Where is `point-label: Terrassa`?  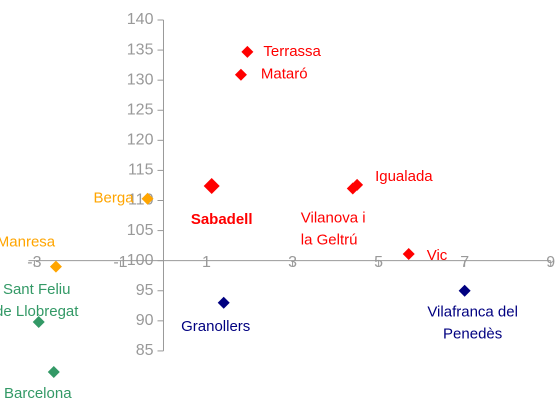
point-label: Terrassa is located at coordinates (292, 51).